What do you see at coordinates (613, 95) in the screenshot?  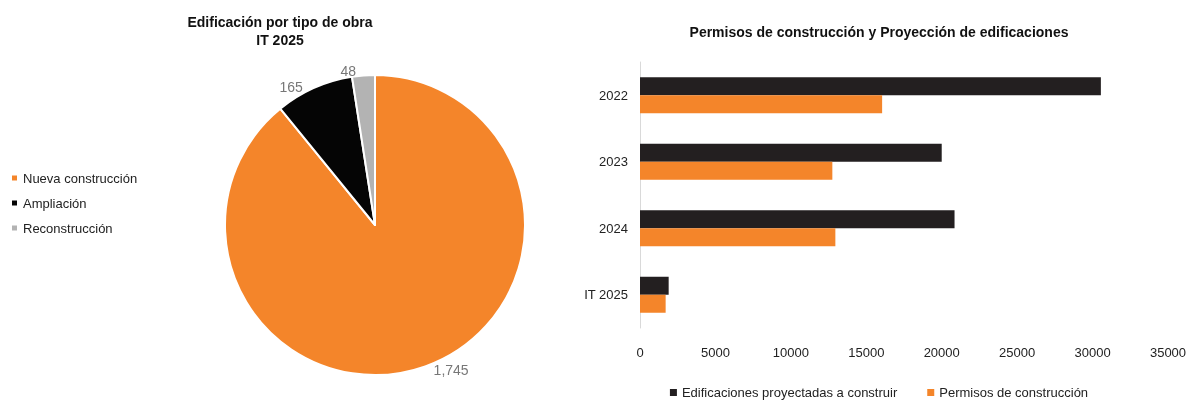 I see `y-tick-label: 2022` at bounding box center [613, 95].